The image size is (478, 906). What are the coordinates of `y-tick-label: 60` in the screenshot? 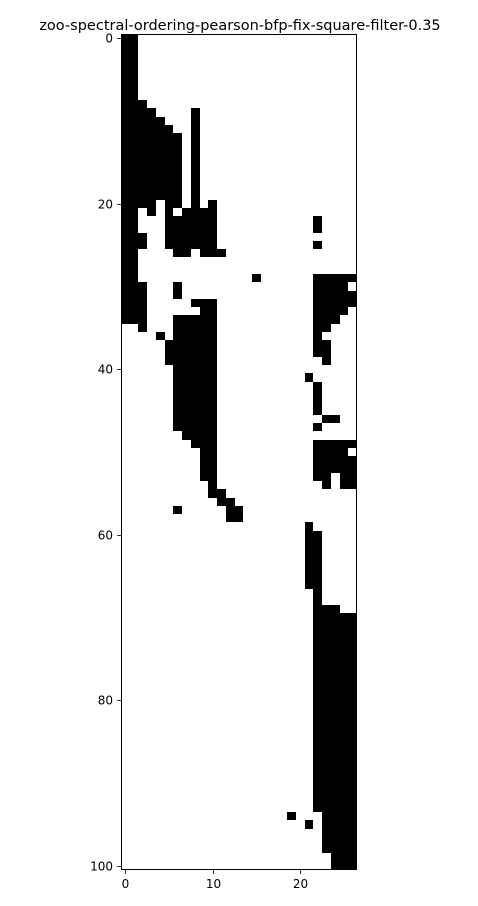 It's located at (105, 536).